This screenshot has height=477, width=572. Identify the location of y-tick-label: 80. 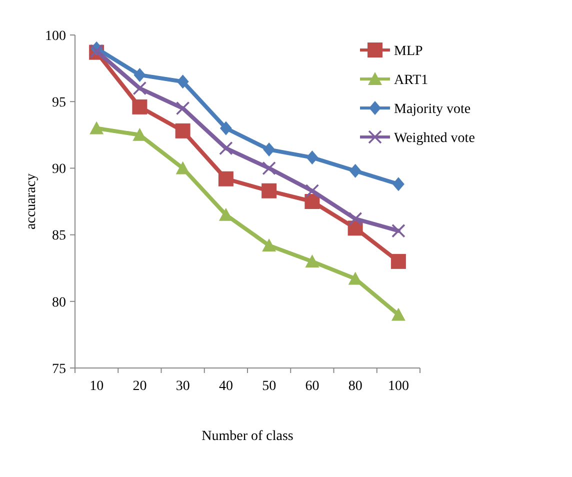
(59, 302).